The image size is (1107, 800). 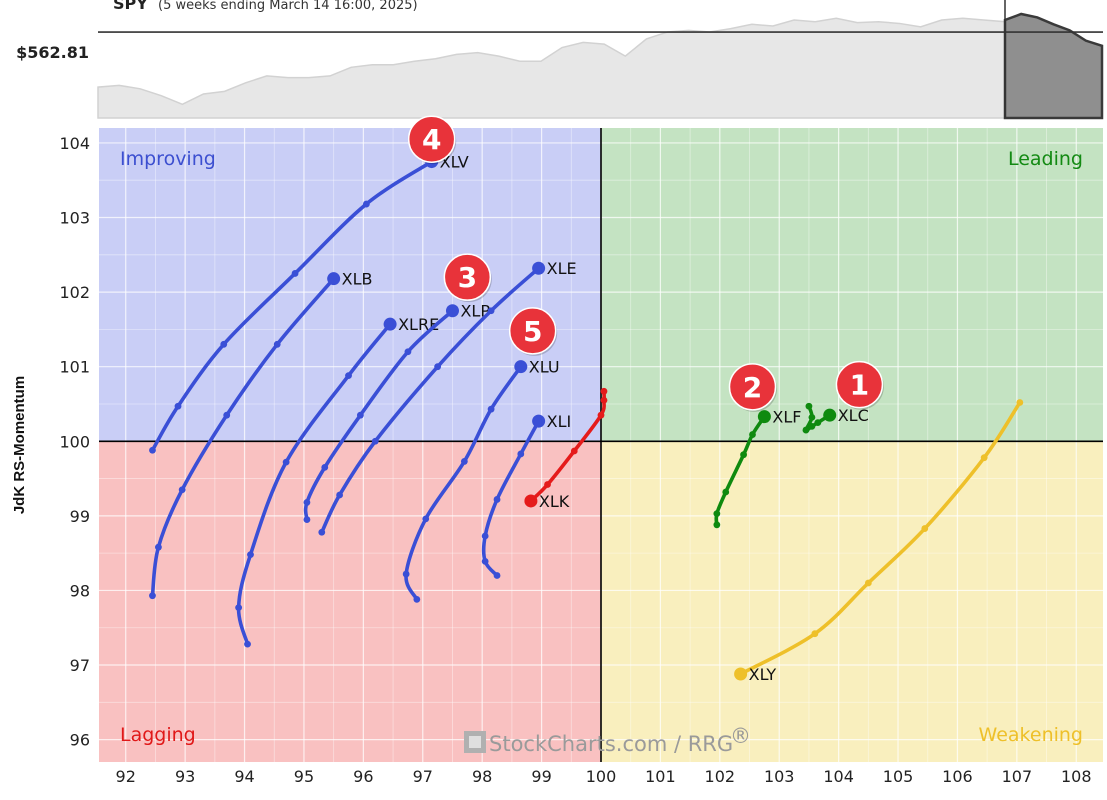 What do you see at coordinates (539, 268) in the screenshot?
I see `tail-head-xle` at bounding box center [539, 268].